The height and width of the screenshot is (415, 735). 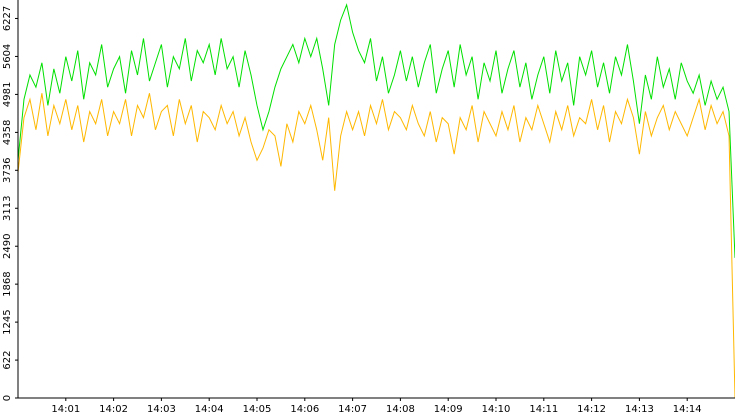 I want to click on x-tick-label: 14:12, so click(x=591, y=409).